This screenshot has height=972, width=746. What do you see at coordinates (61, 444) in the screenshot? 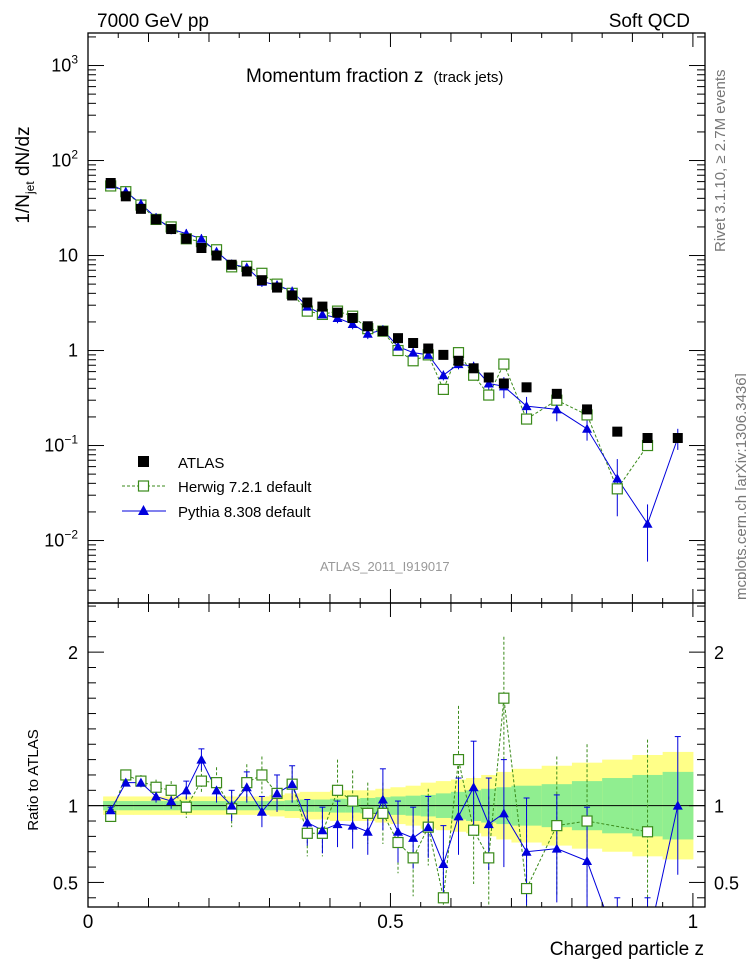
I see `y-tick-label-main: 10⁻¹` at bounding box center [61, 444].